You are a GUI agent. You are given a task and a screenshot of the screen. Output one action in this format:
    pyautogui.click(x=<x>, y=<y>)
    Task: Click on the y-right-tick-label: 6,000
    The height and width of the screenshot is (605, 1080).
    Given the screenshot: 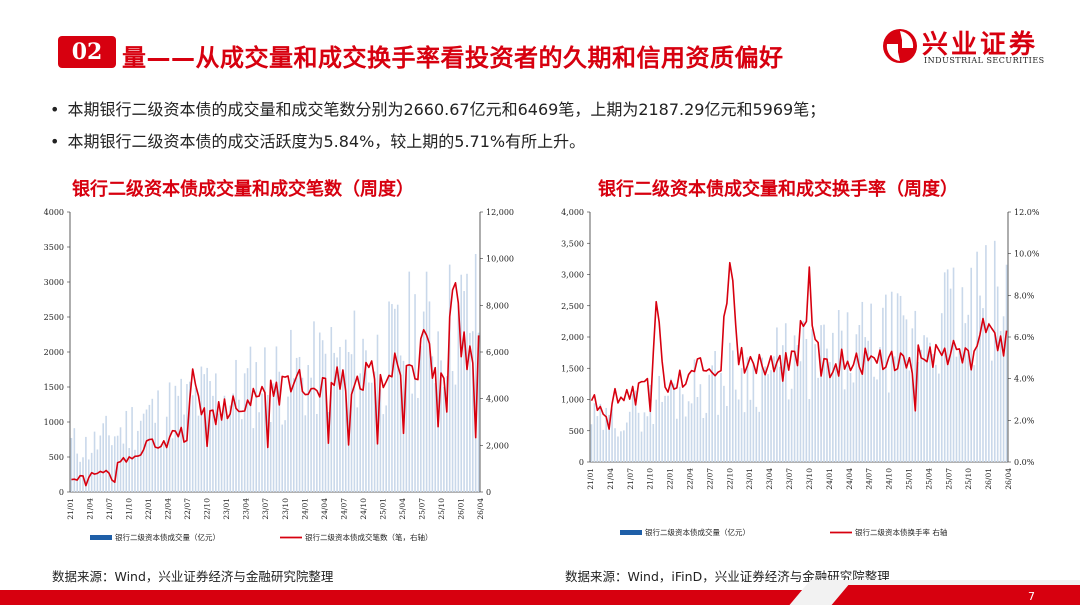 What is the action you would take?
    pyautogui.click(x=497, y=352)
    